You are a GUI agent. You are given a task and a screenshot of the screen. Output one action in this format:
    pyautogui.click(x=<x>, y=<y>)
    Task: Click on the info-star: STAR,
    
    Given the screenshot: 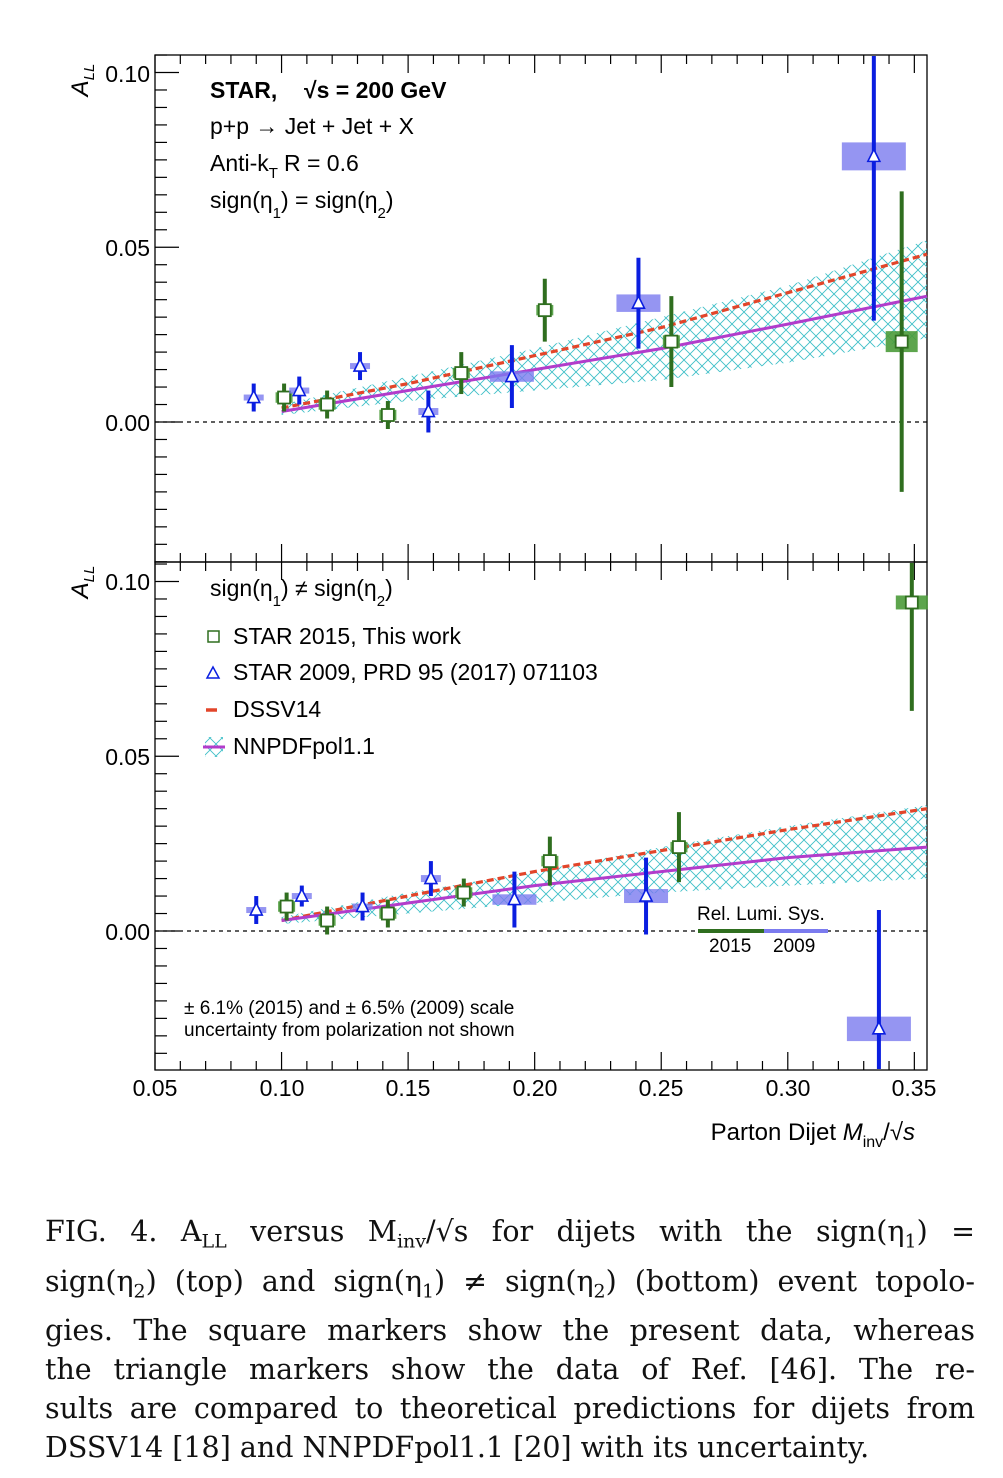 What is the action you would take?
    pyautogui.click(x=243, y=90)
    